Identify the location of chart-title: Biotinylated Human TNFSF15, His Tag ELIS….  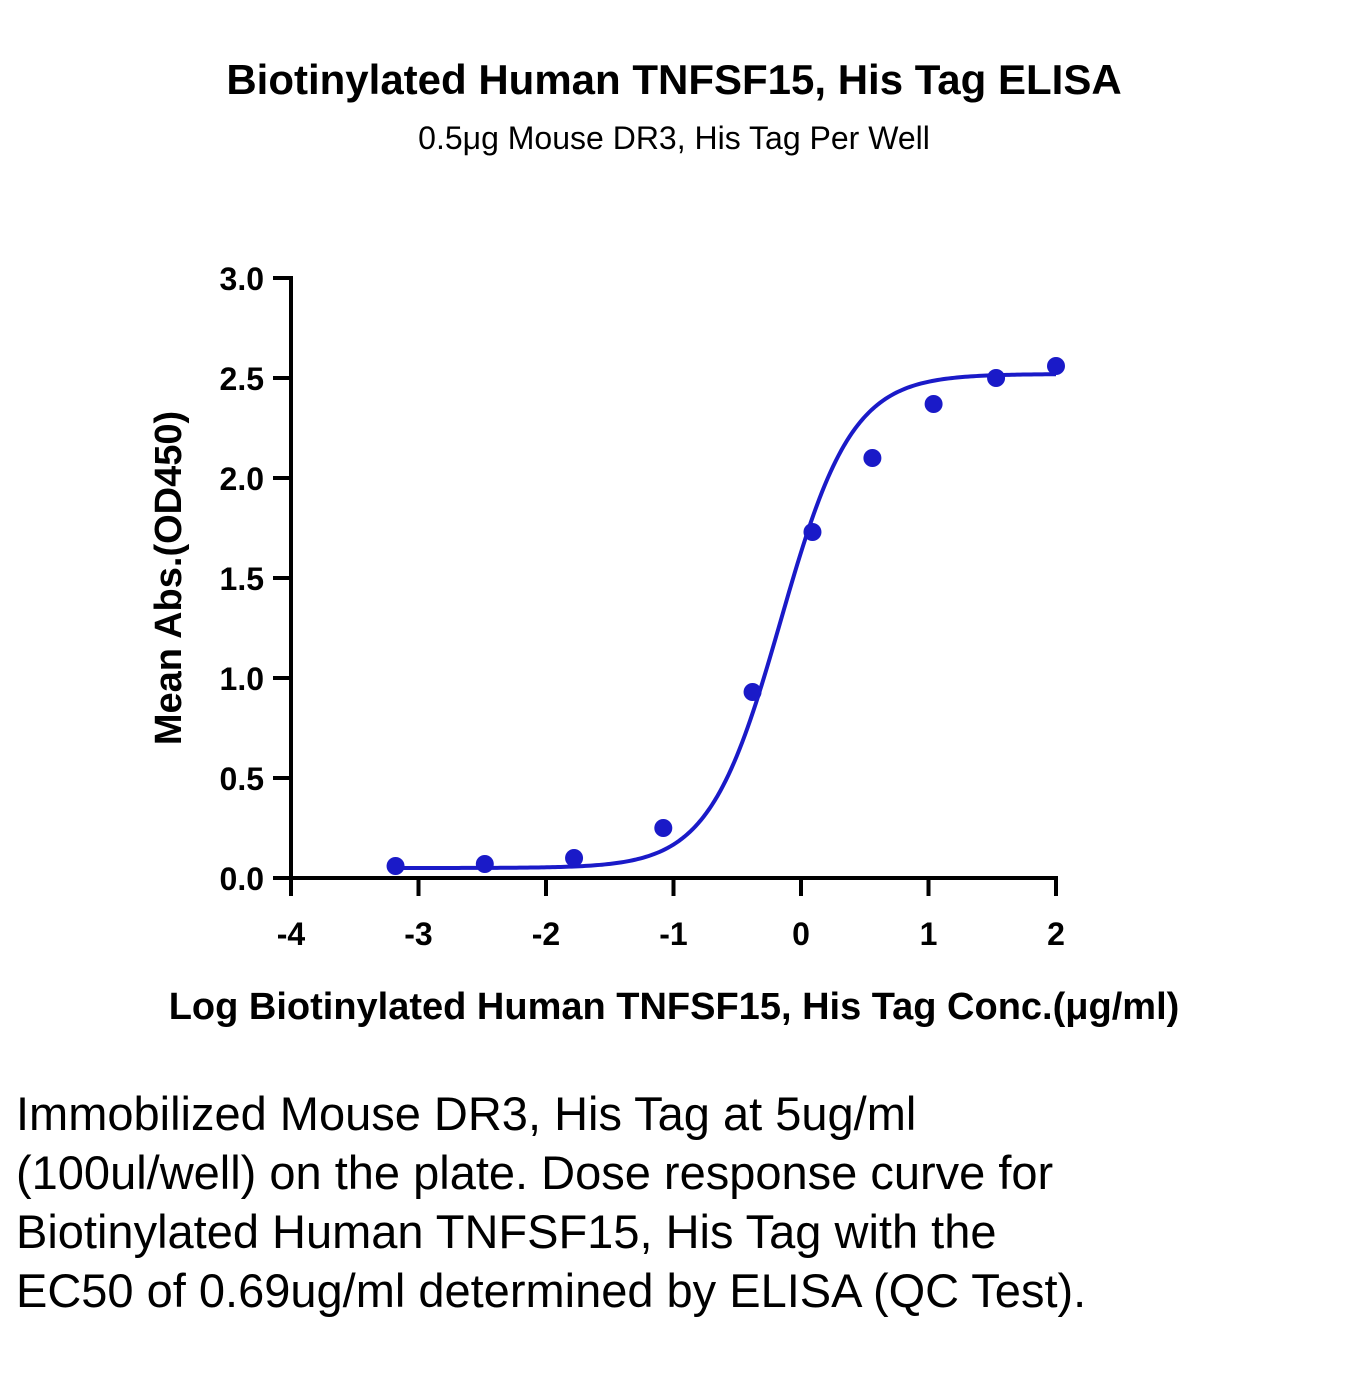
(673, 79).